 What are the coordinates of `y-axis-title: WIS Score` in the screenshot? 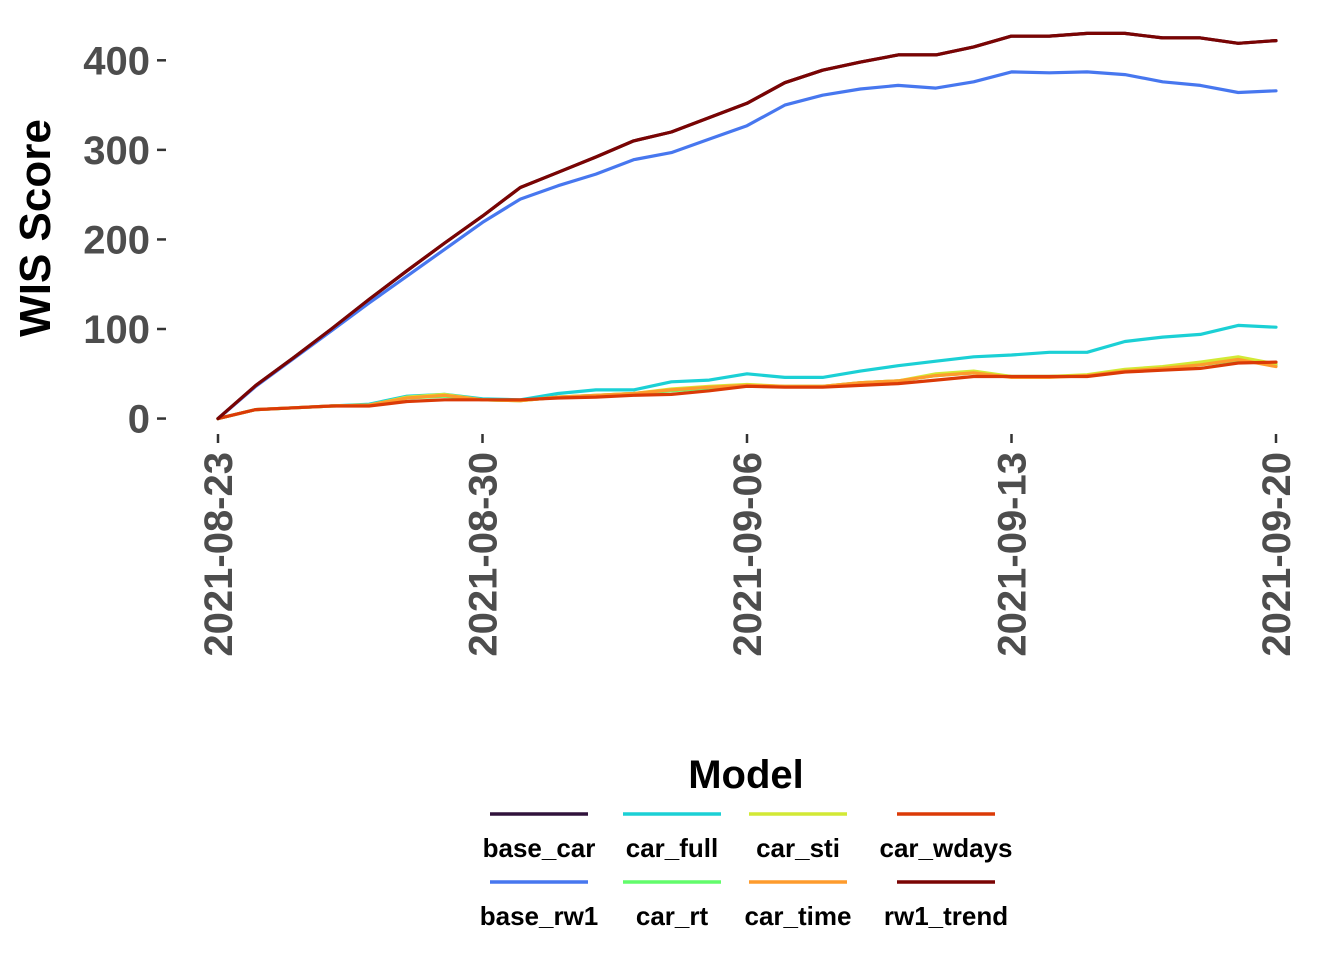 It's located at (35, 228).